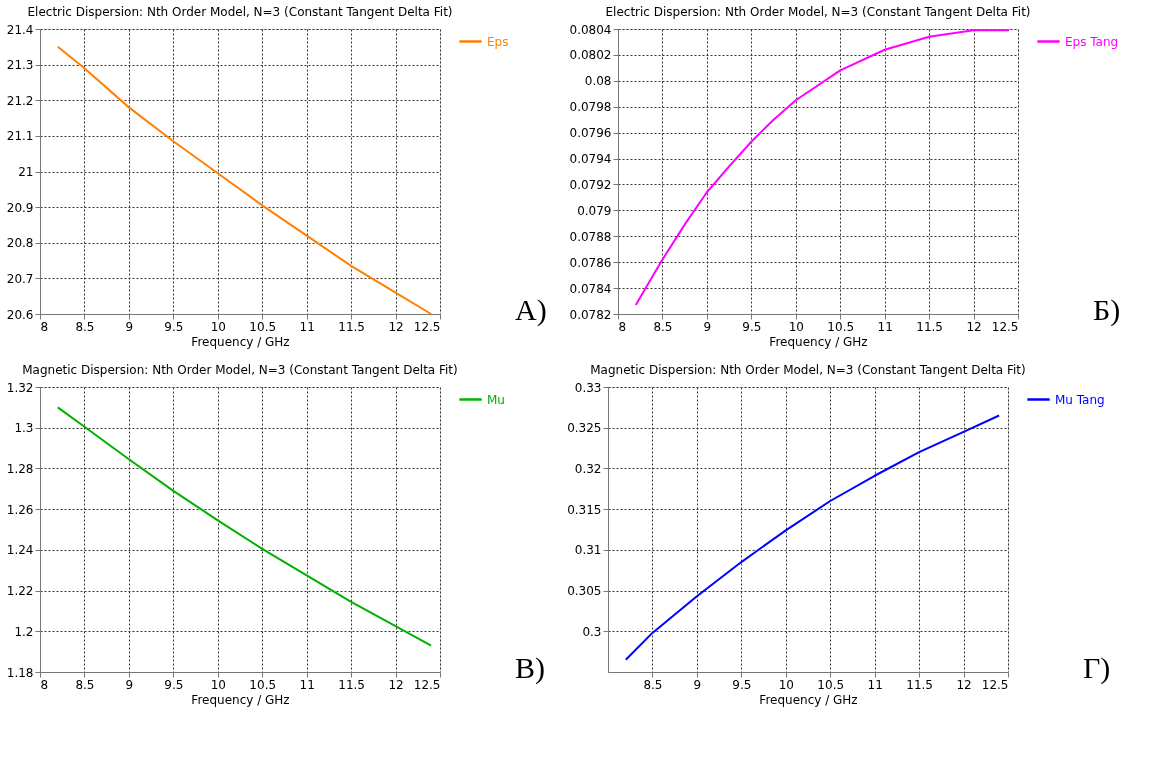 The image size is (1176, 769). What do you see at coordinates (20, 314) in the screenshot?
I see `y-tick-label: 20.6` at bounding box center [20, 314].